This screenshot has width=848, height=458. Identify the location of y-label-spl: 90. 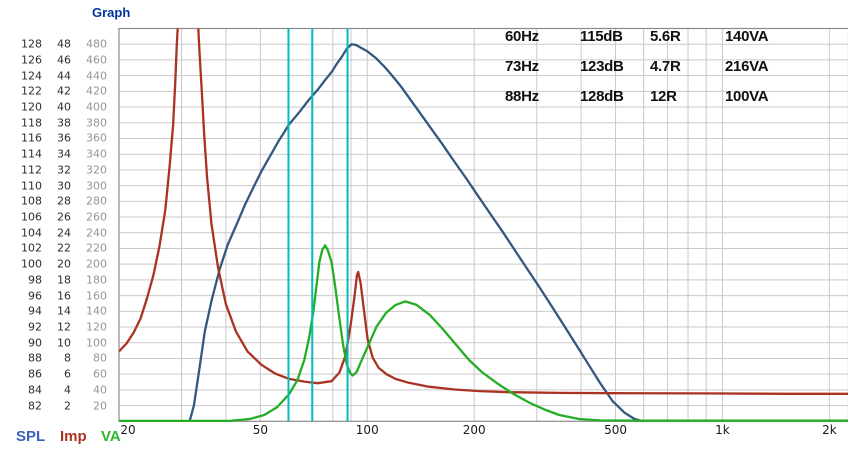
(35, 343).